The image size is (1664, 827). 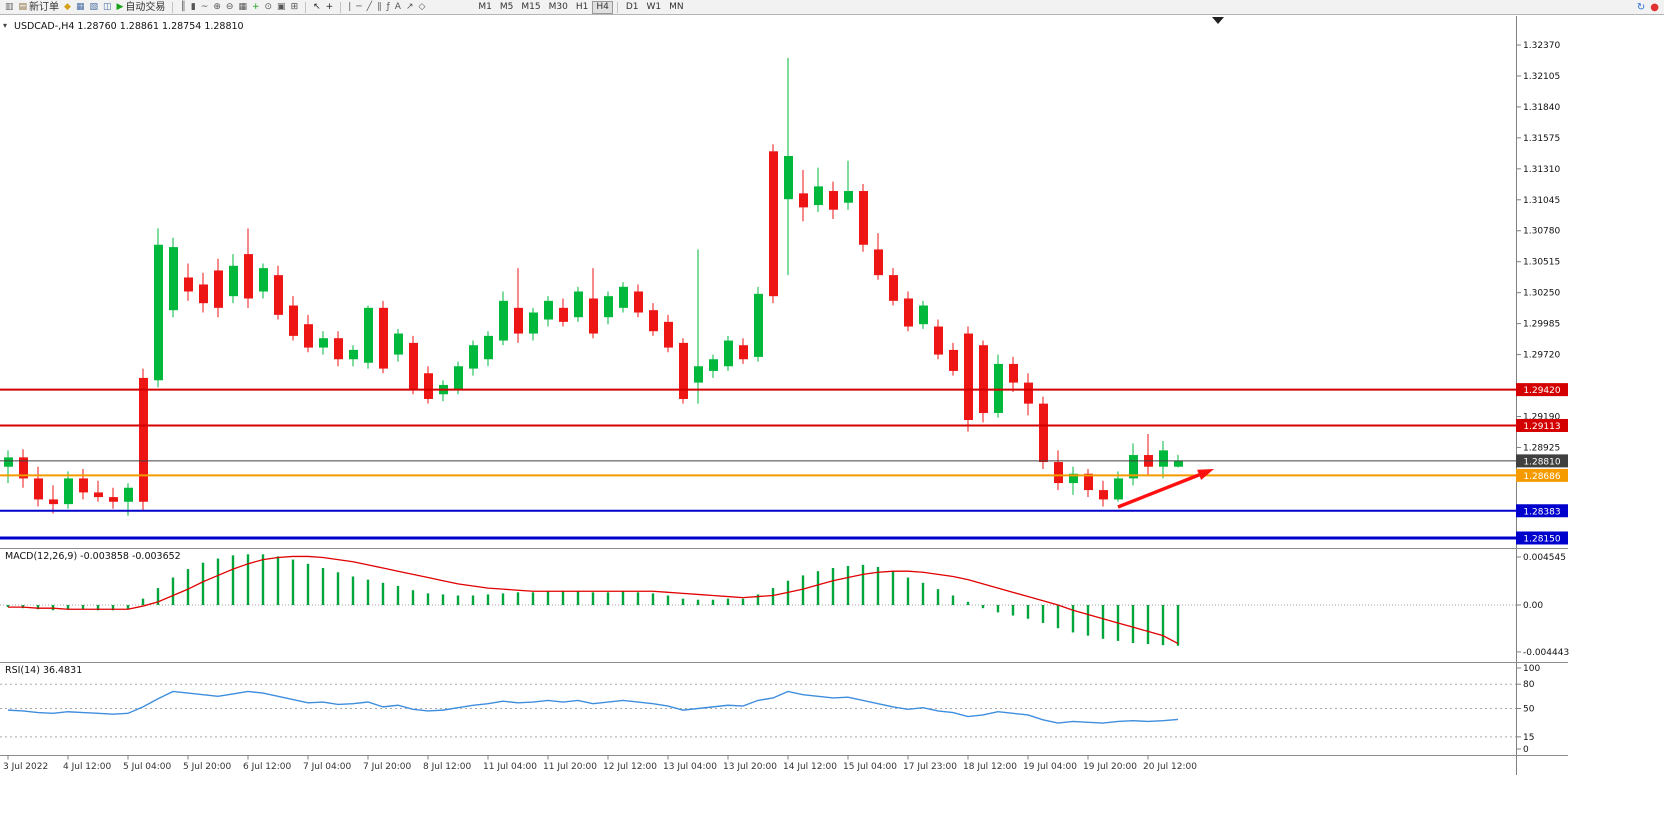 I want to click on svg-text: 8 Jul 12:00, so click(x=447, y=767).